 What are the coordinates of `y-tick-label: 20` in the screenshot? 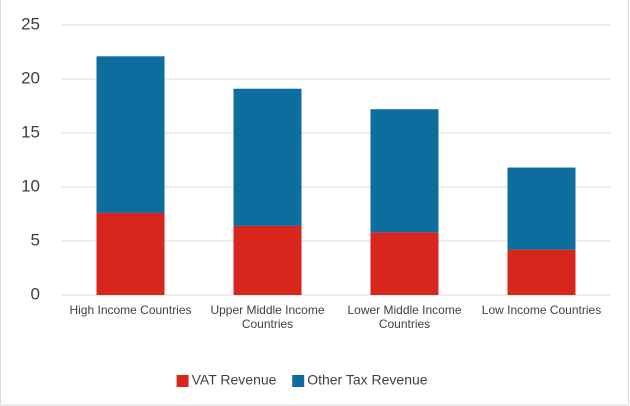 It's located at (30, 77).